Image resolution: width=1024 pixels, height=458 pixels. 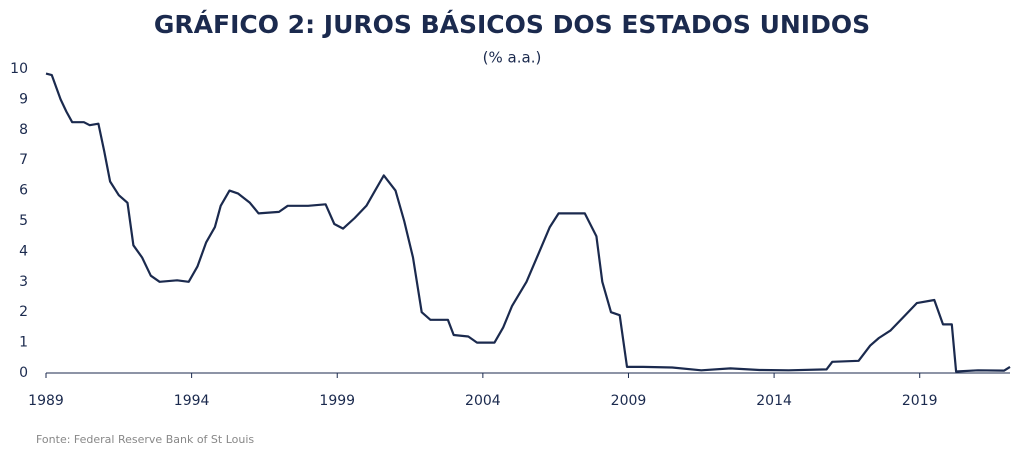 I want to click on x-tick-label: 2019, so click(x=920, y=401).